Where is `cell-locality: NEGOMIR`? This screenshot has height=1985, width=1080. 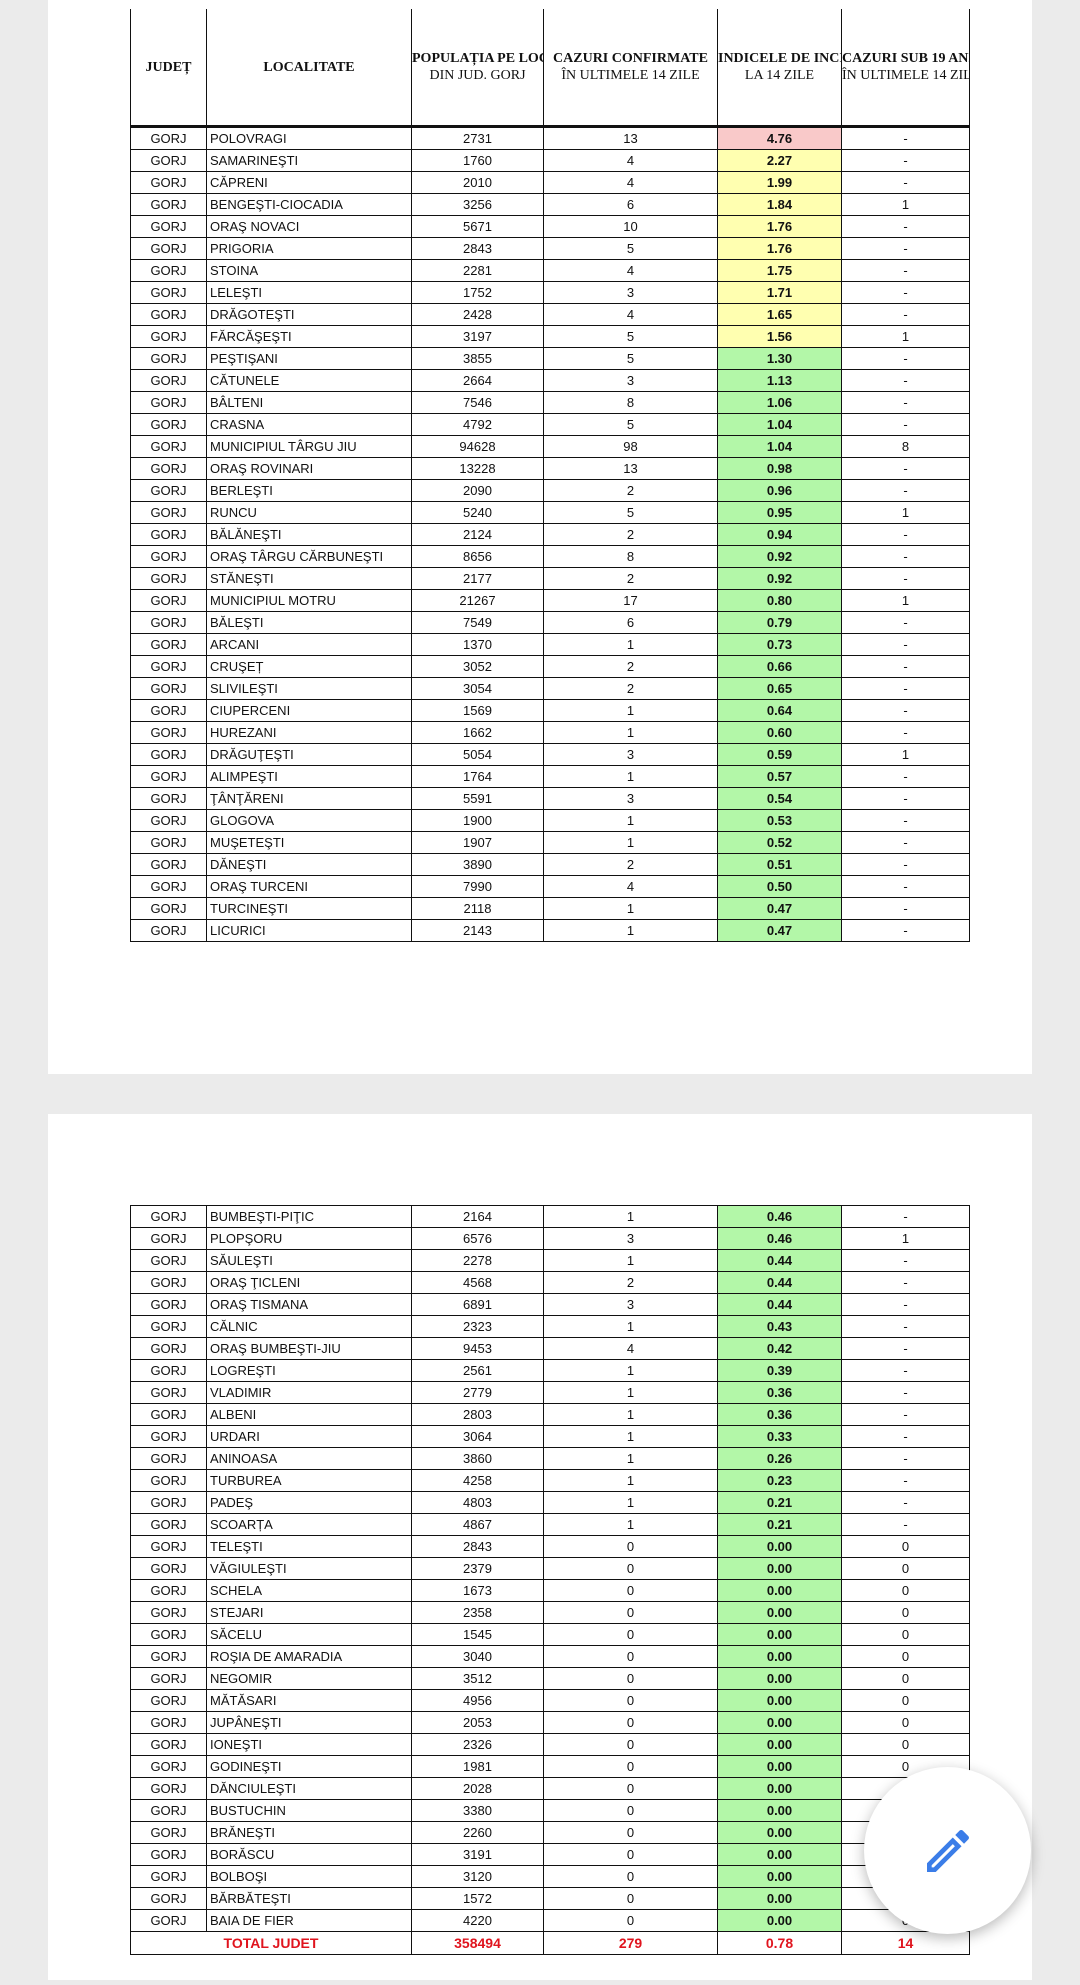
cell-locality: NEGOMIR is located at coordinates (309, 1678).